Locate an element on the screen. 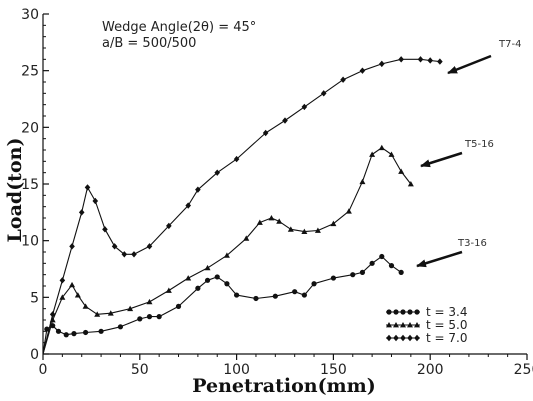  ratio-annotation: a/B = 500/500 is located at coordinates (149, 43).